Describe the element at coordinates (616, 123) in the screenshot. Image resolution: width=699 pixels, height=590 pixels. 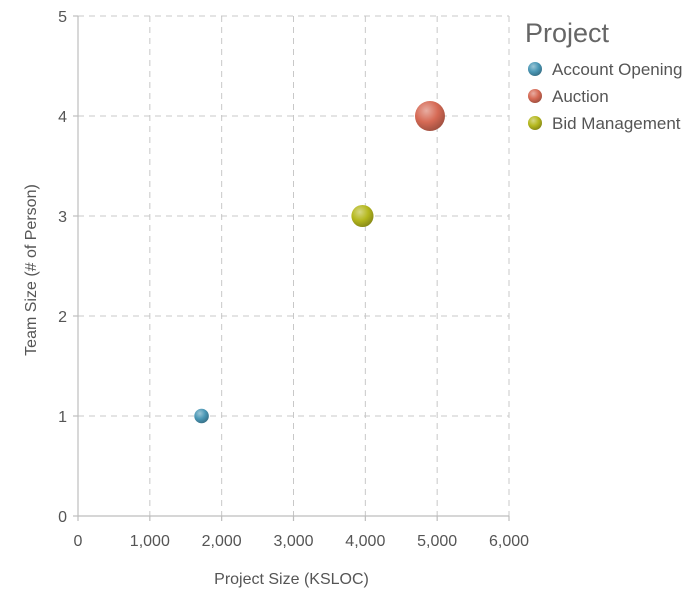
I see `legend-label: Bid Management` at that location.